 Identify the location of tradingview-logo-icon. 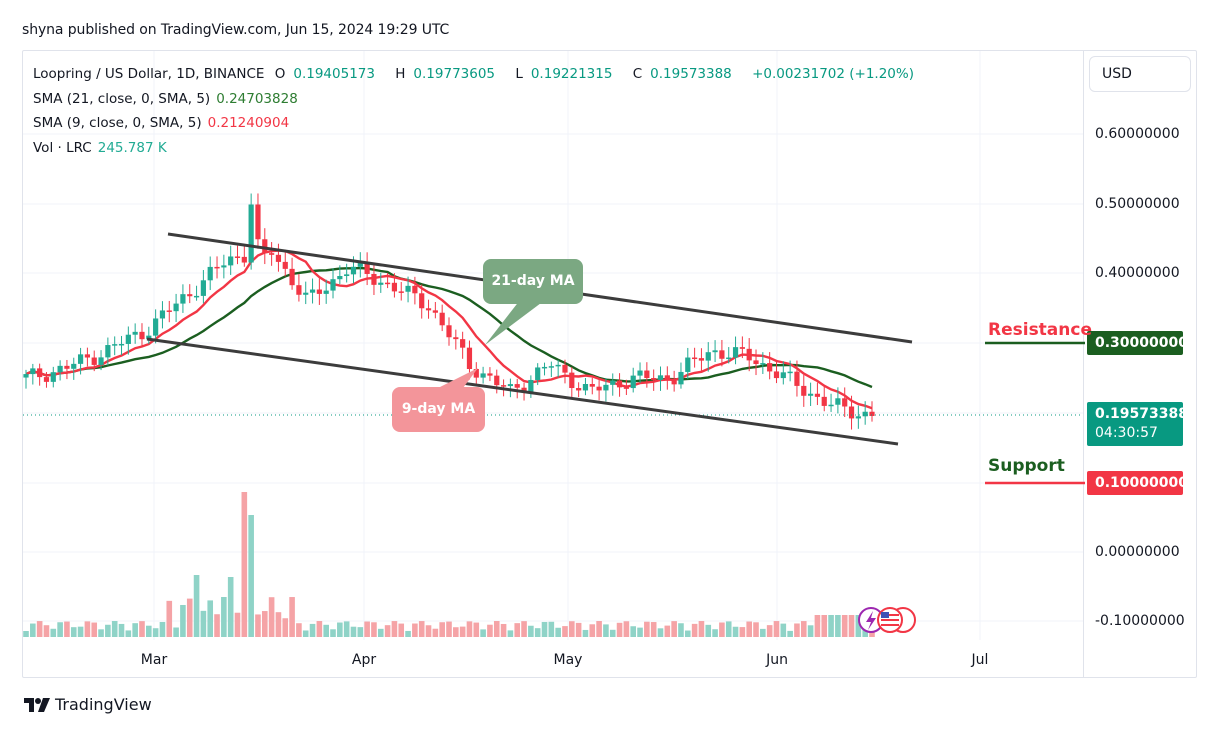
(37, 704).